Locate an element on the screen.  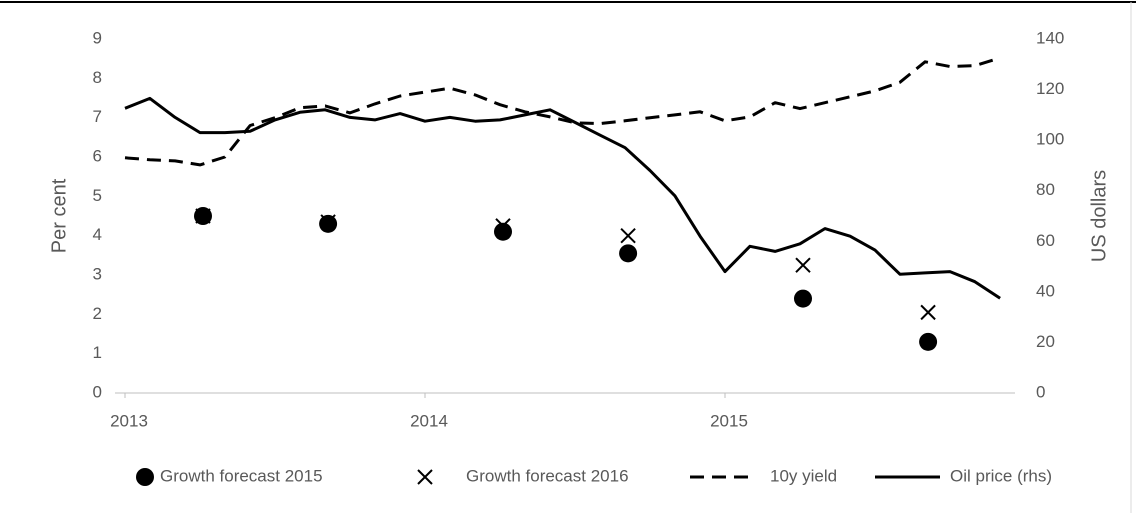
y2-tick-label: 40 is located at coordinates (1045, 290).